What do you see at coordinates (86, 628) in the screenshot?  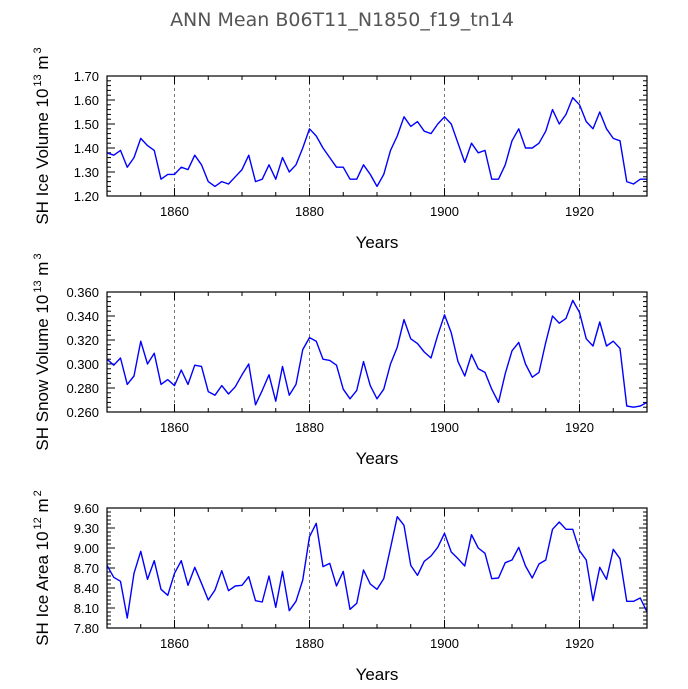 I see `y-tick-label: 7.80` at bounding box center [86, 628].